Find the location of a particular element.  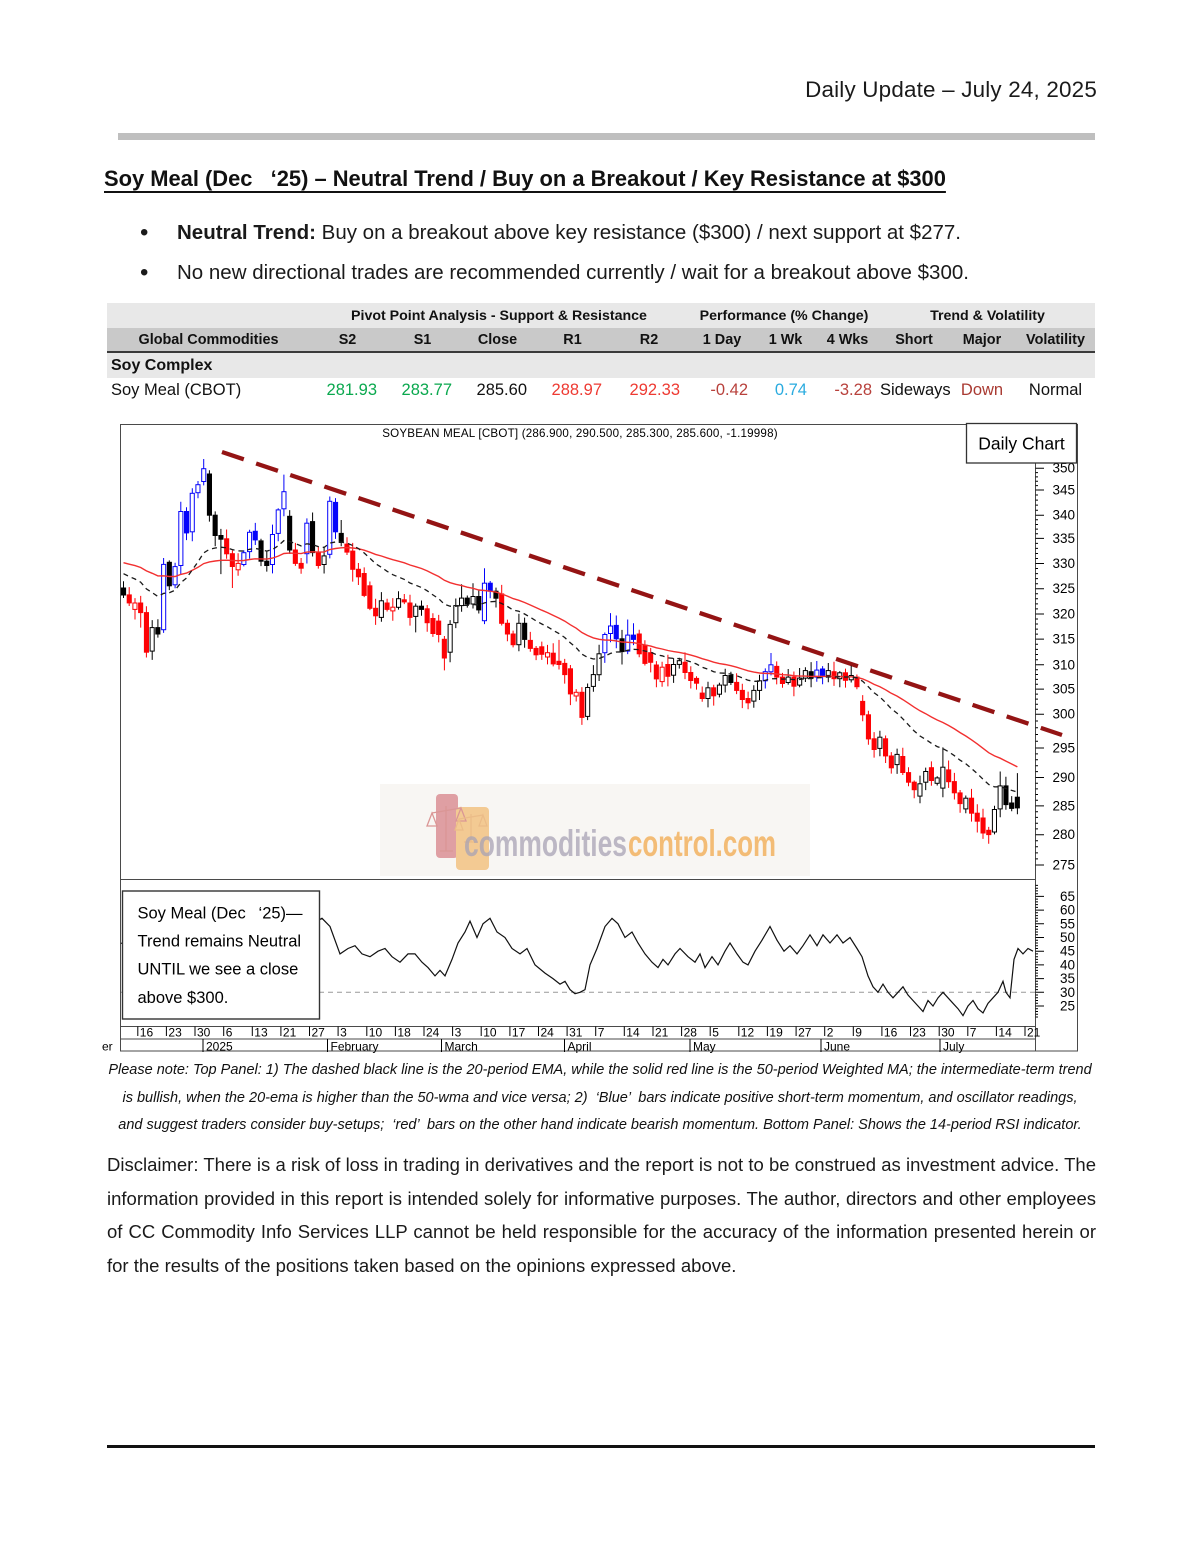

svg-text: 2 is located at coordinates (830, 1033).